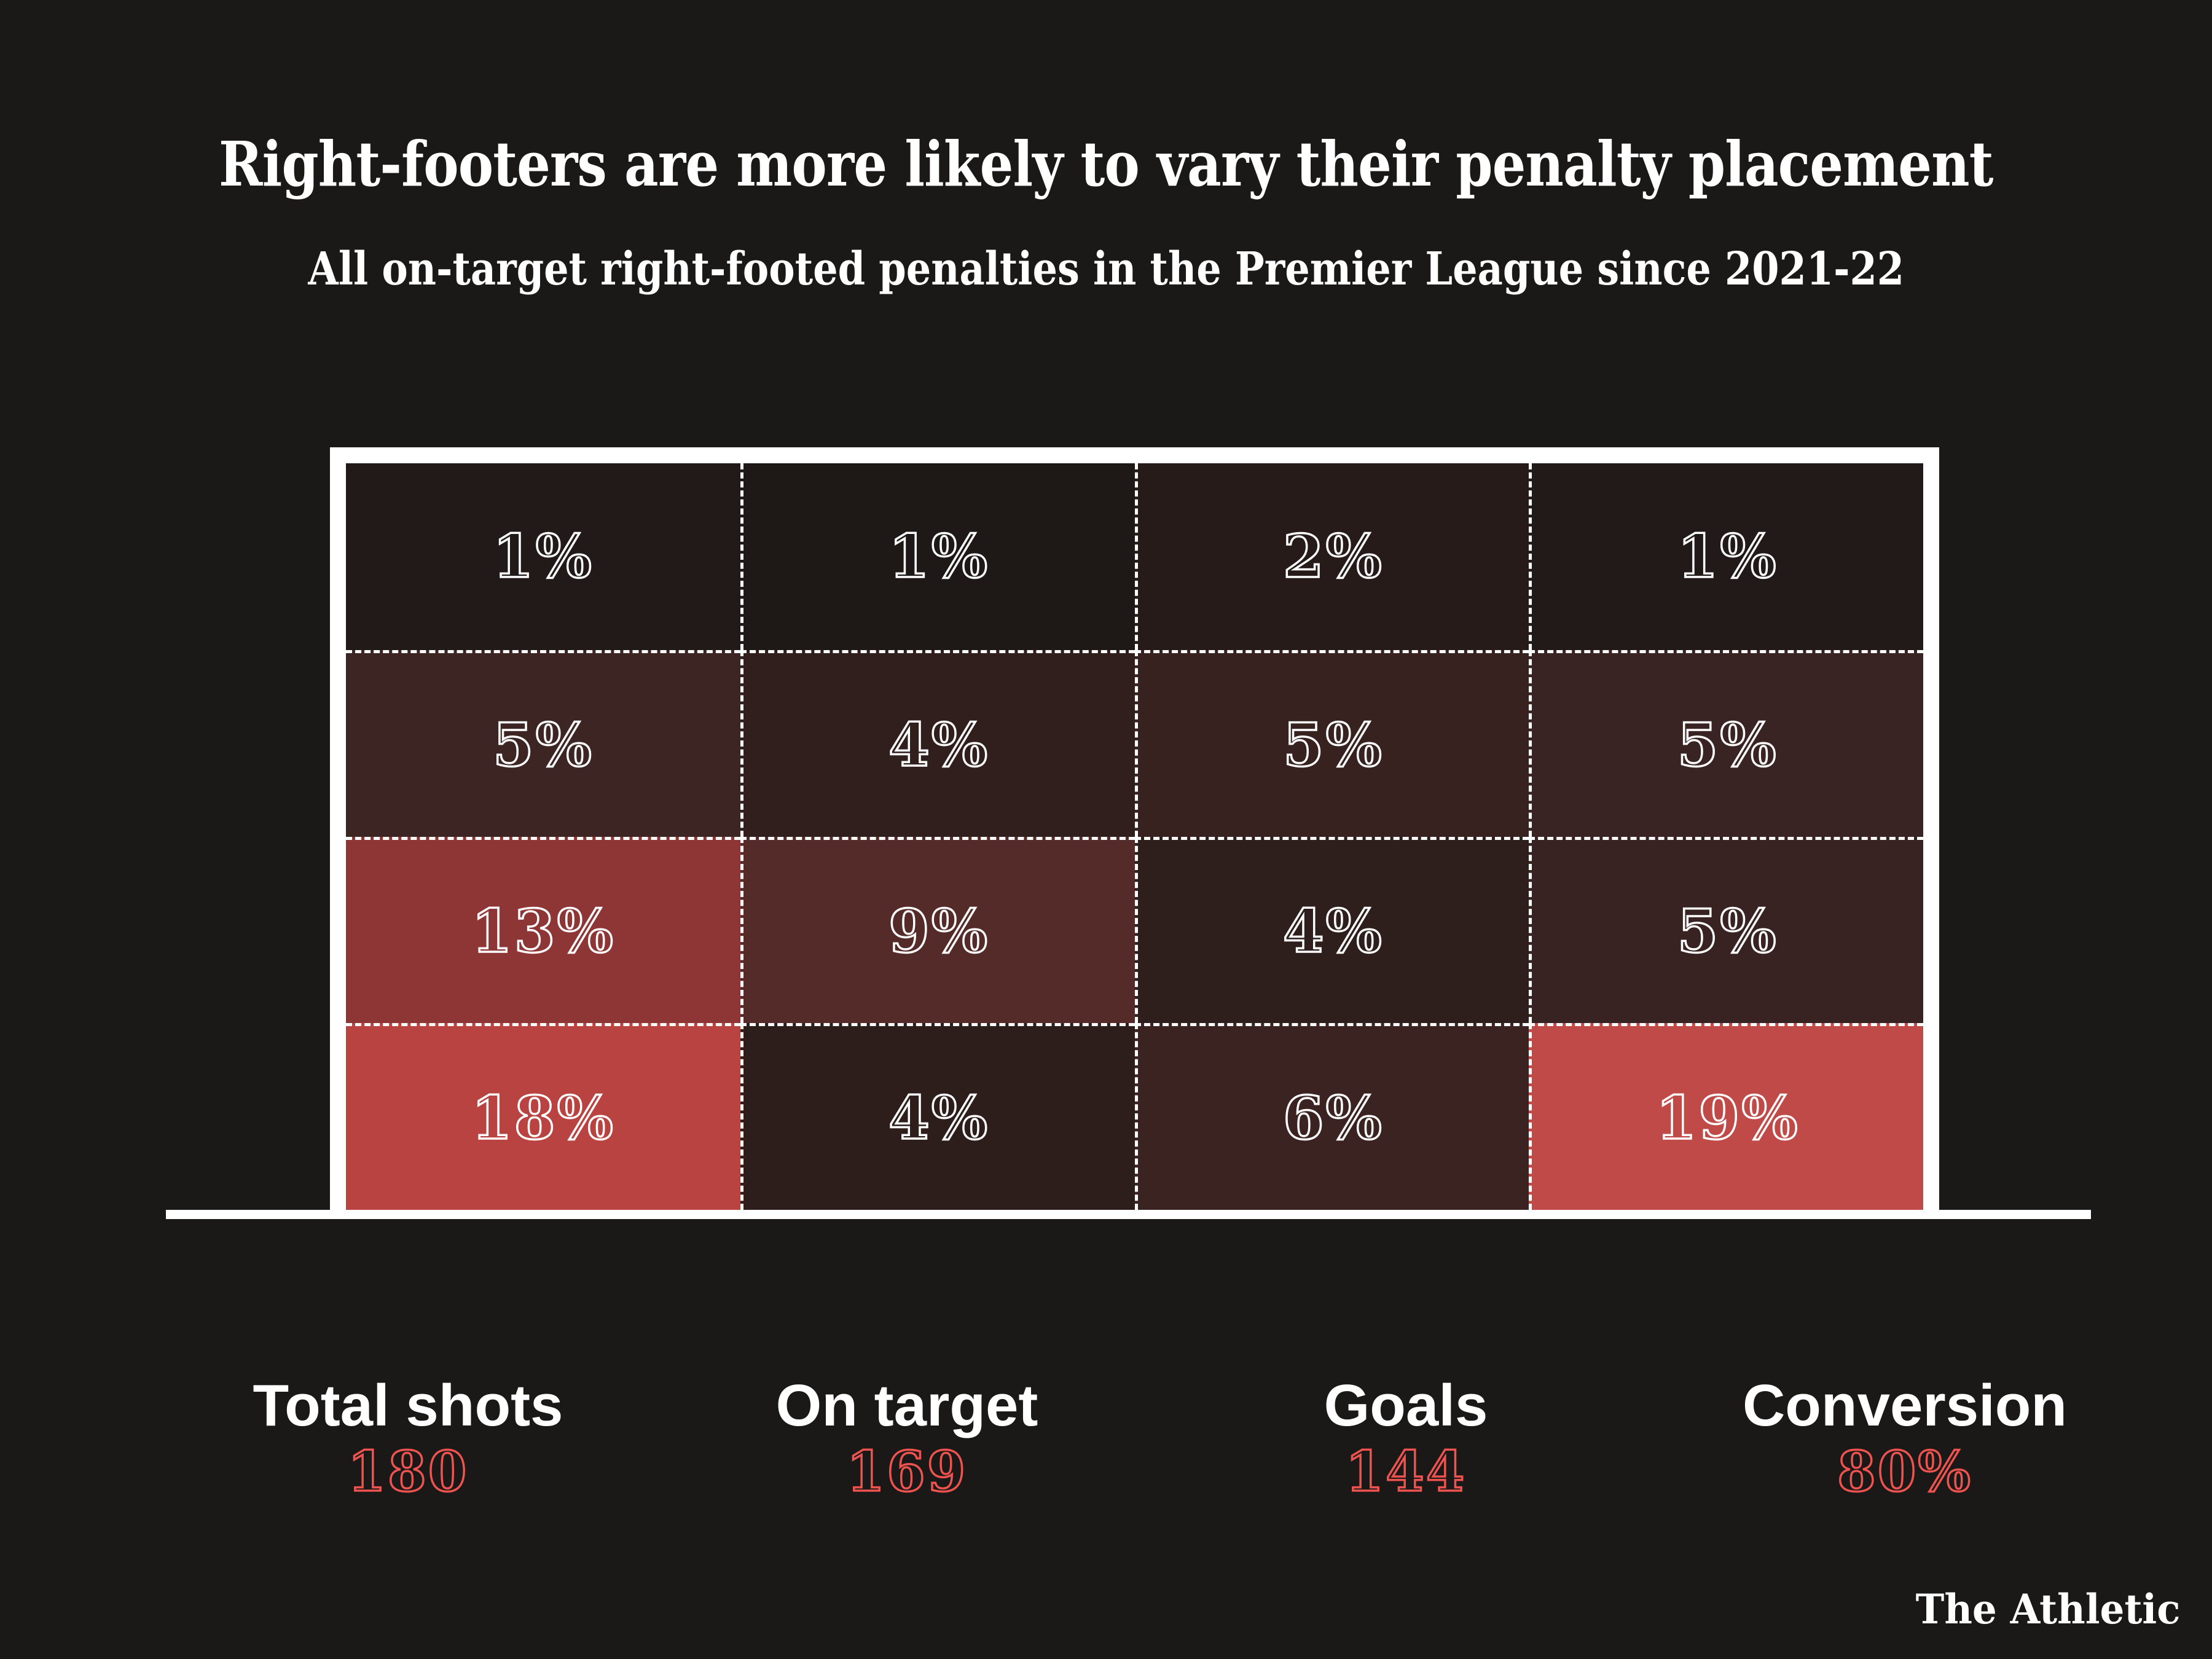 This screenshot has width=2212, height=1659. I want to click on stat-value: 180, so click(408, 1471).